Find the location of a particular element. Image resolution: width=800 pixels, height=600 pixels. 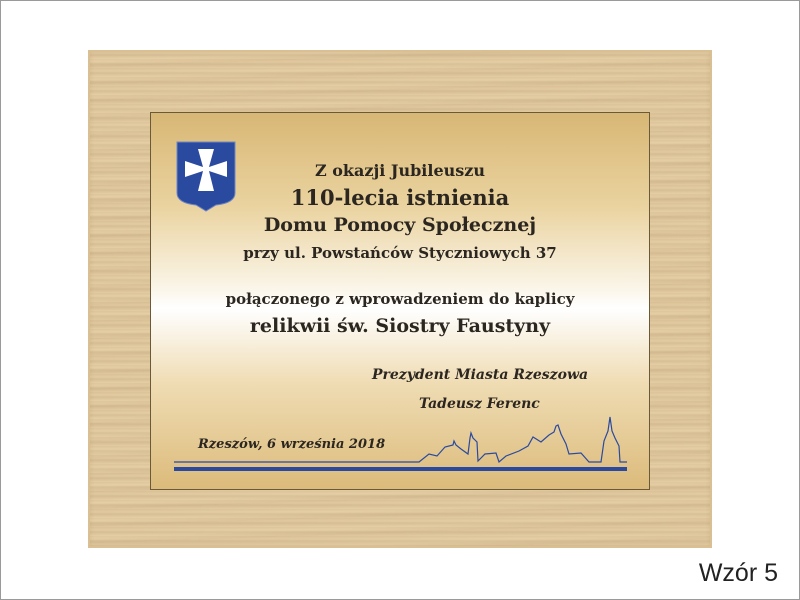

signature-title: Prezydent Miasta Rzeszowa is located at coordinates (480, 375).